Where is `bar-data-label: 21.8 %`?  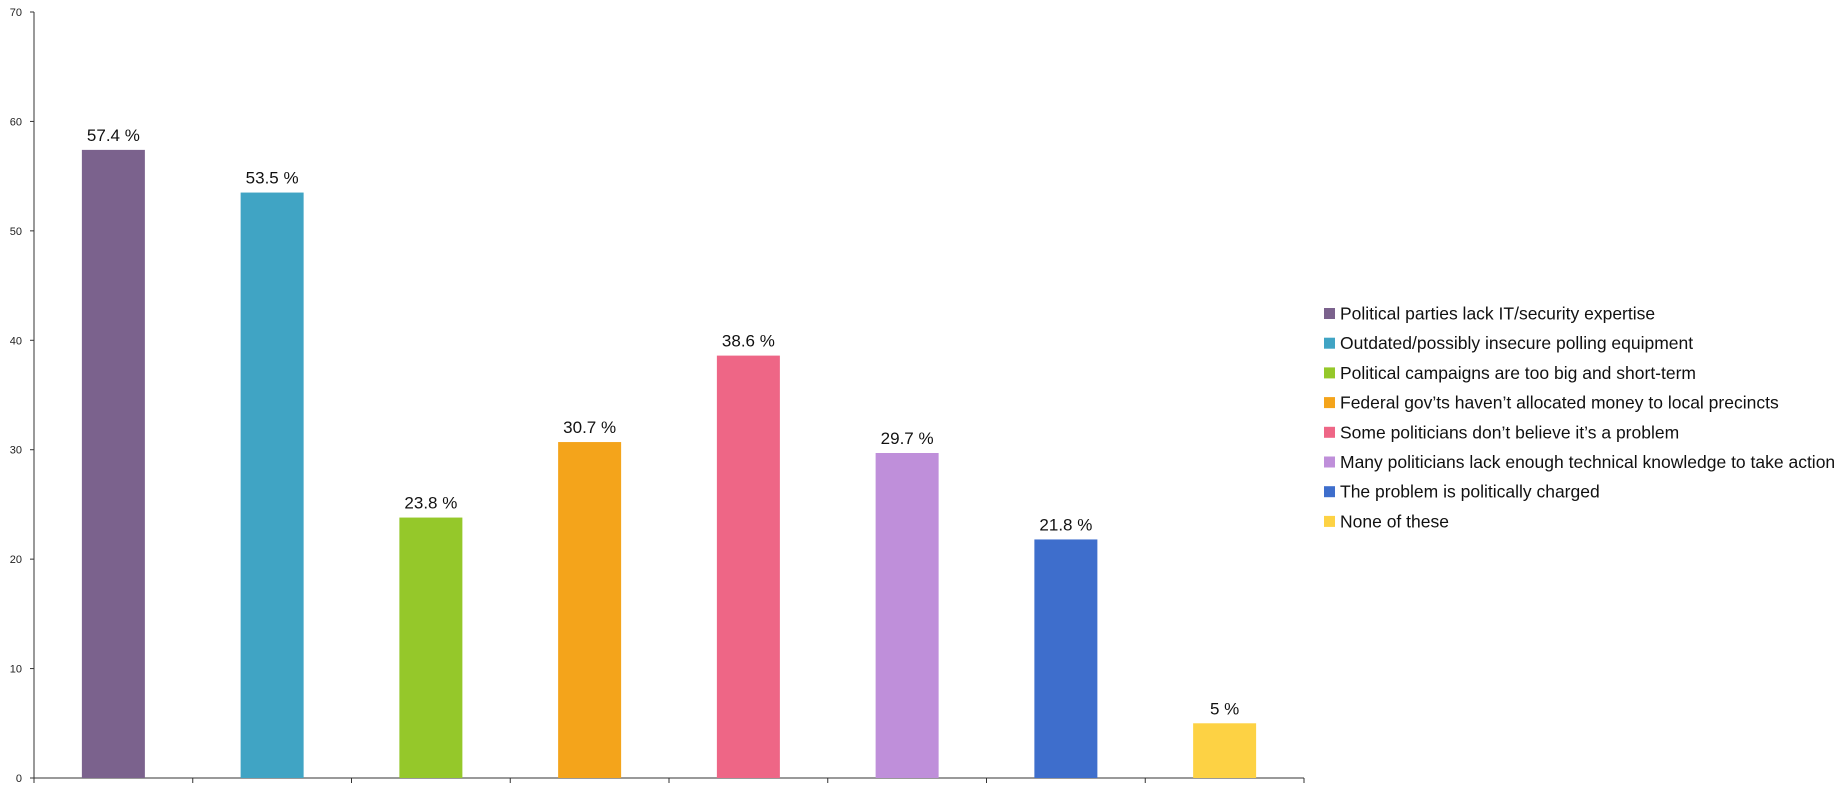
bar-data-label: 21.8 % is located at coordinates (1065, 524).